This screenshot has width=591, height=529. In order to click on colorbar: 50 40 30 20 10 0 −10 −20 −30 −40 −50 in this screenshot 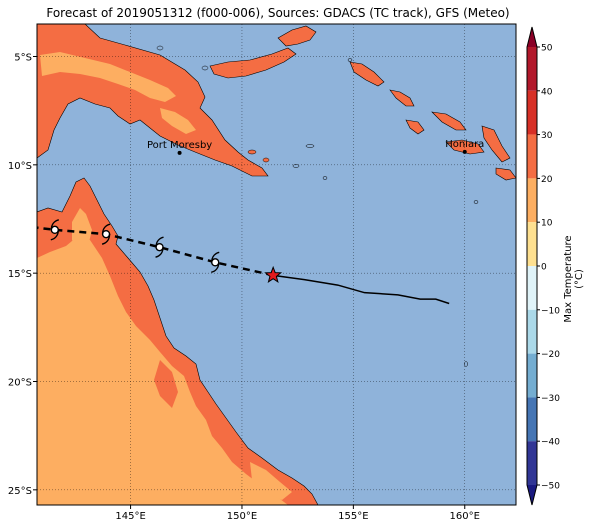, I will do `click(543, 266)`.